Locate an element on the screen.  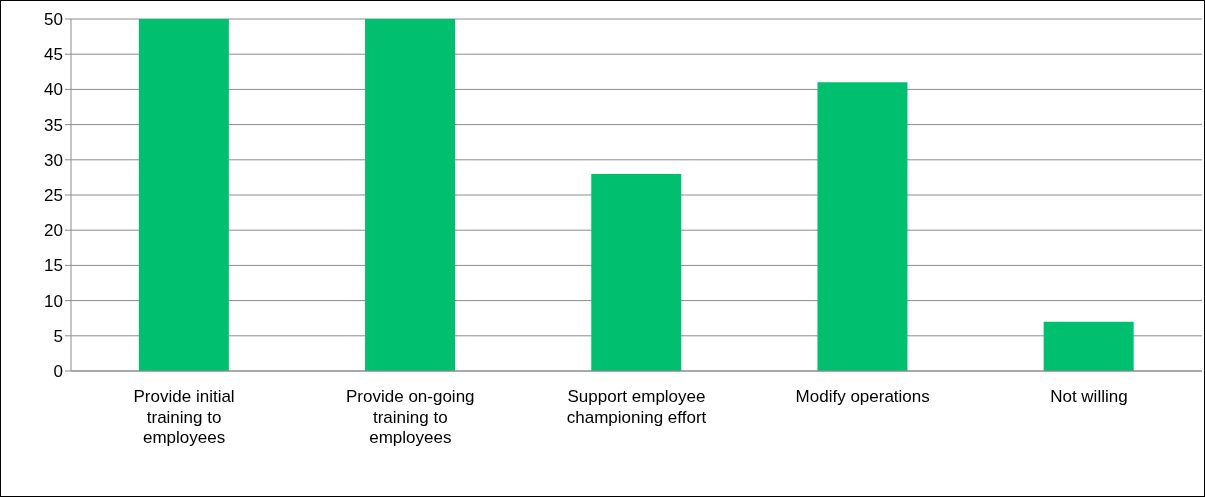
y-tick-label: 30 is located at coordinates (53, 160).